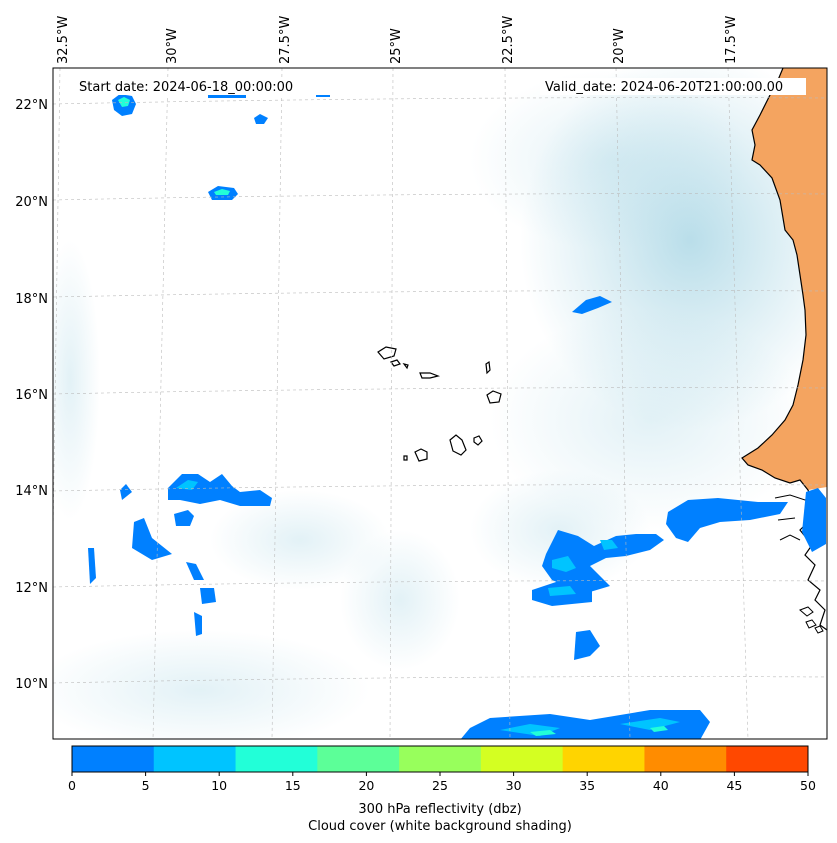 The height and width of the screenshot is (843, 837). I want to click on lat-label: 20°N, so click(31, 202).